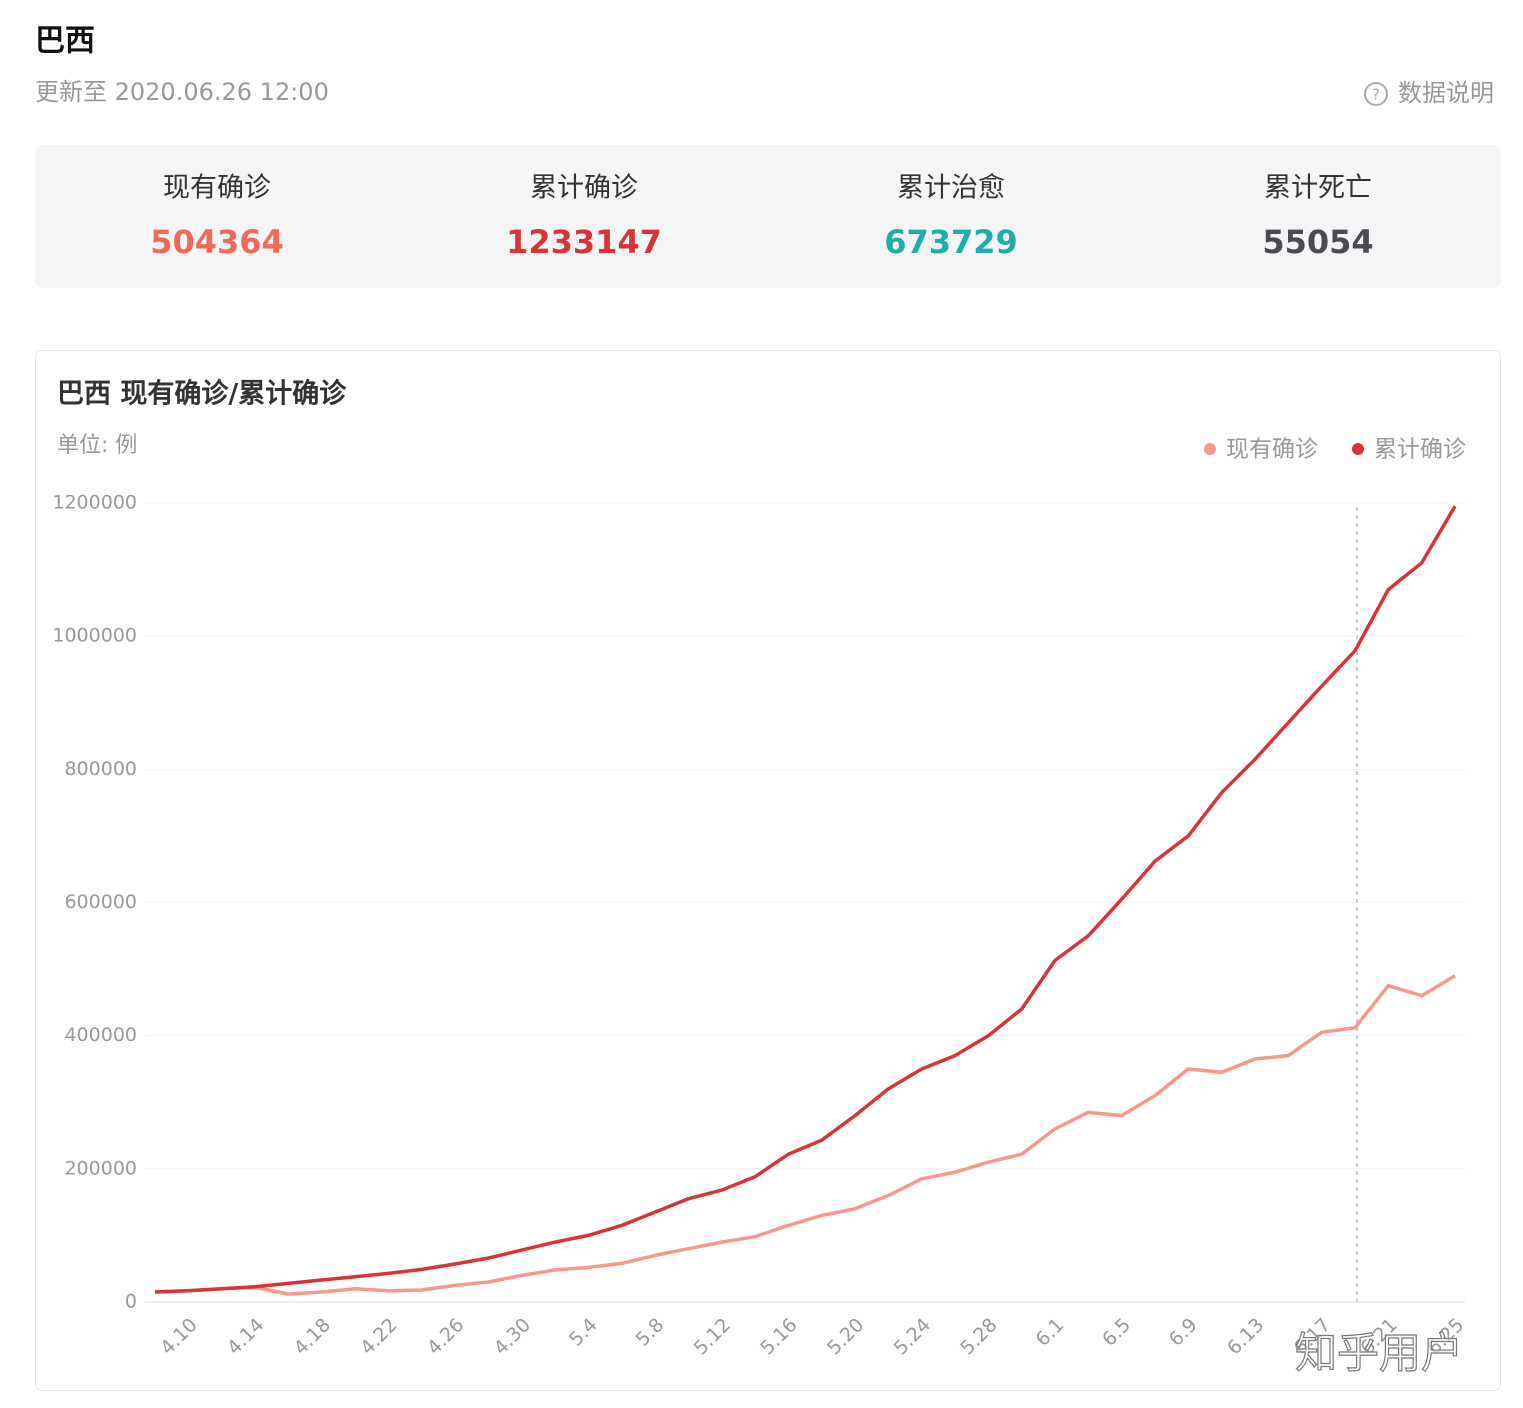 This screenshot has height=1408, width=1523. What do you see at coordinates (1318, 188) in the screenshot?
I see `stat-label: 累计死亡` at bounding box center [1318, 188].